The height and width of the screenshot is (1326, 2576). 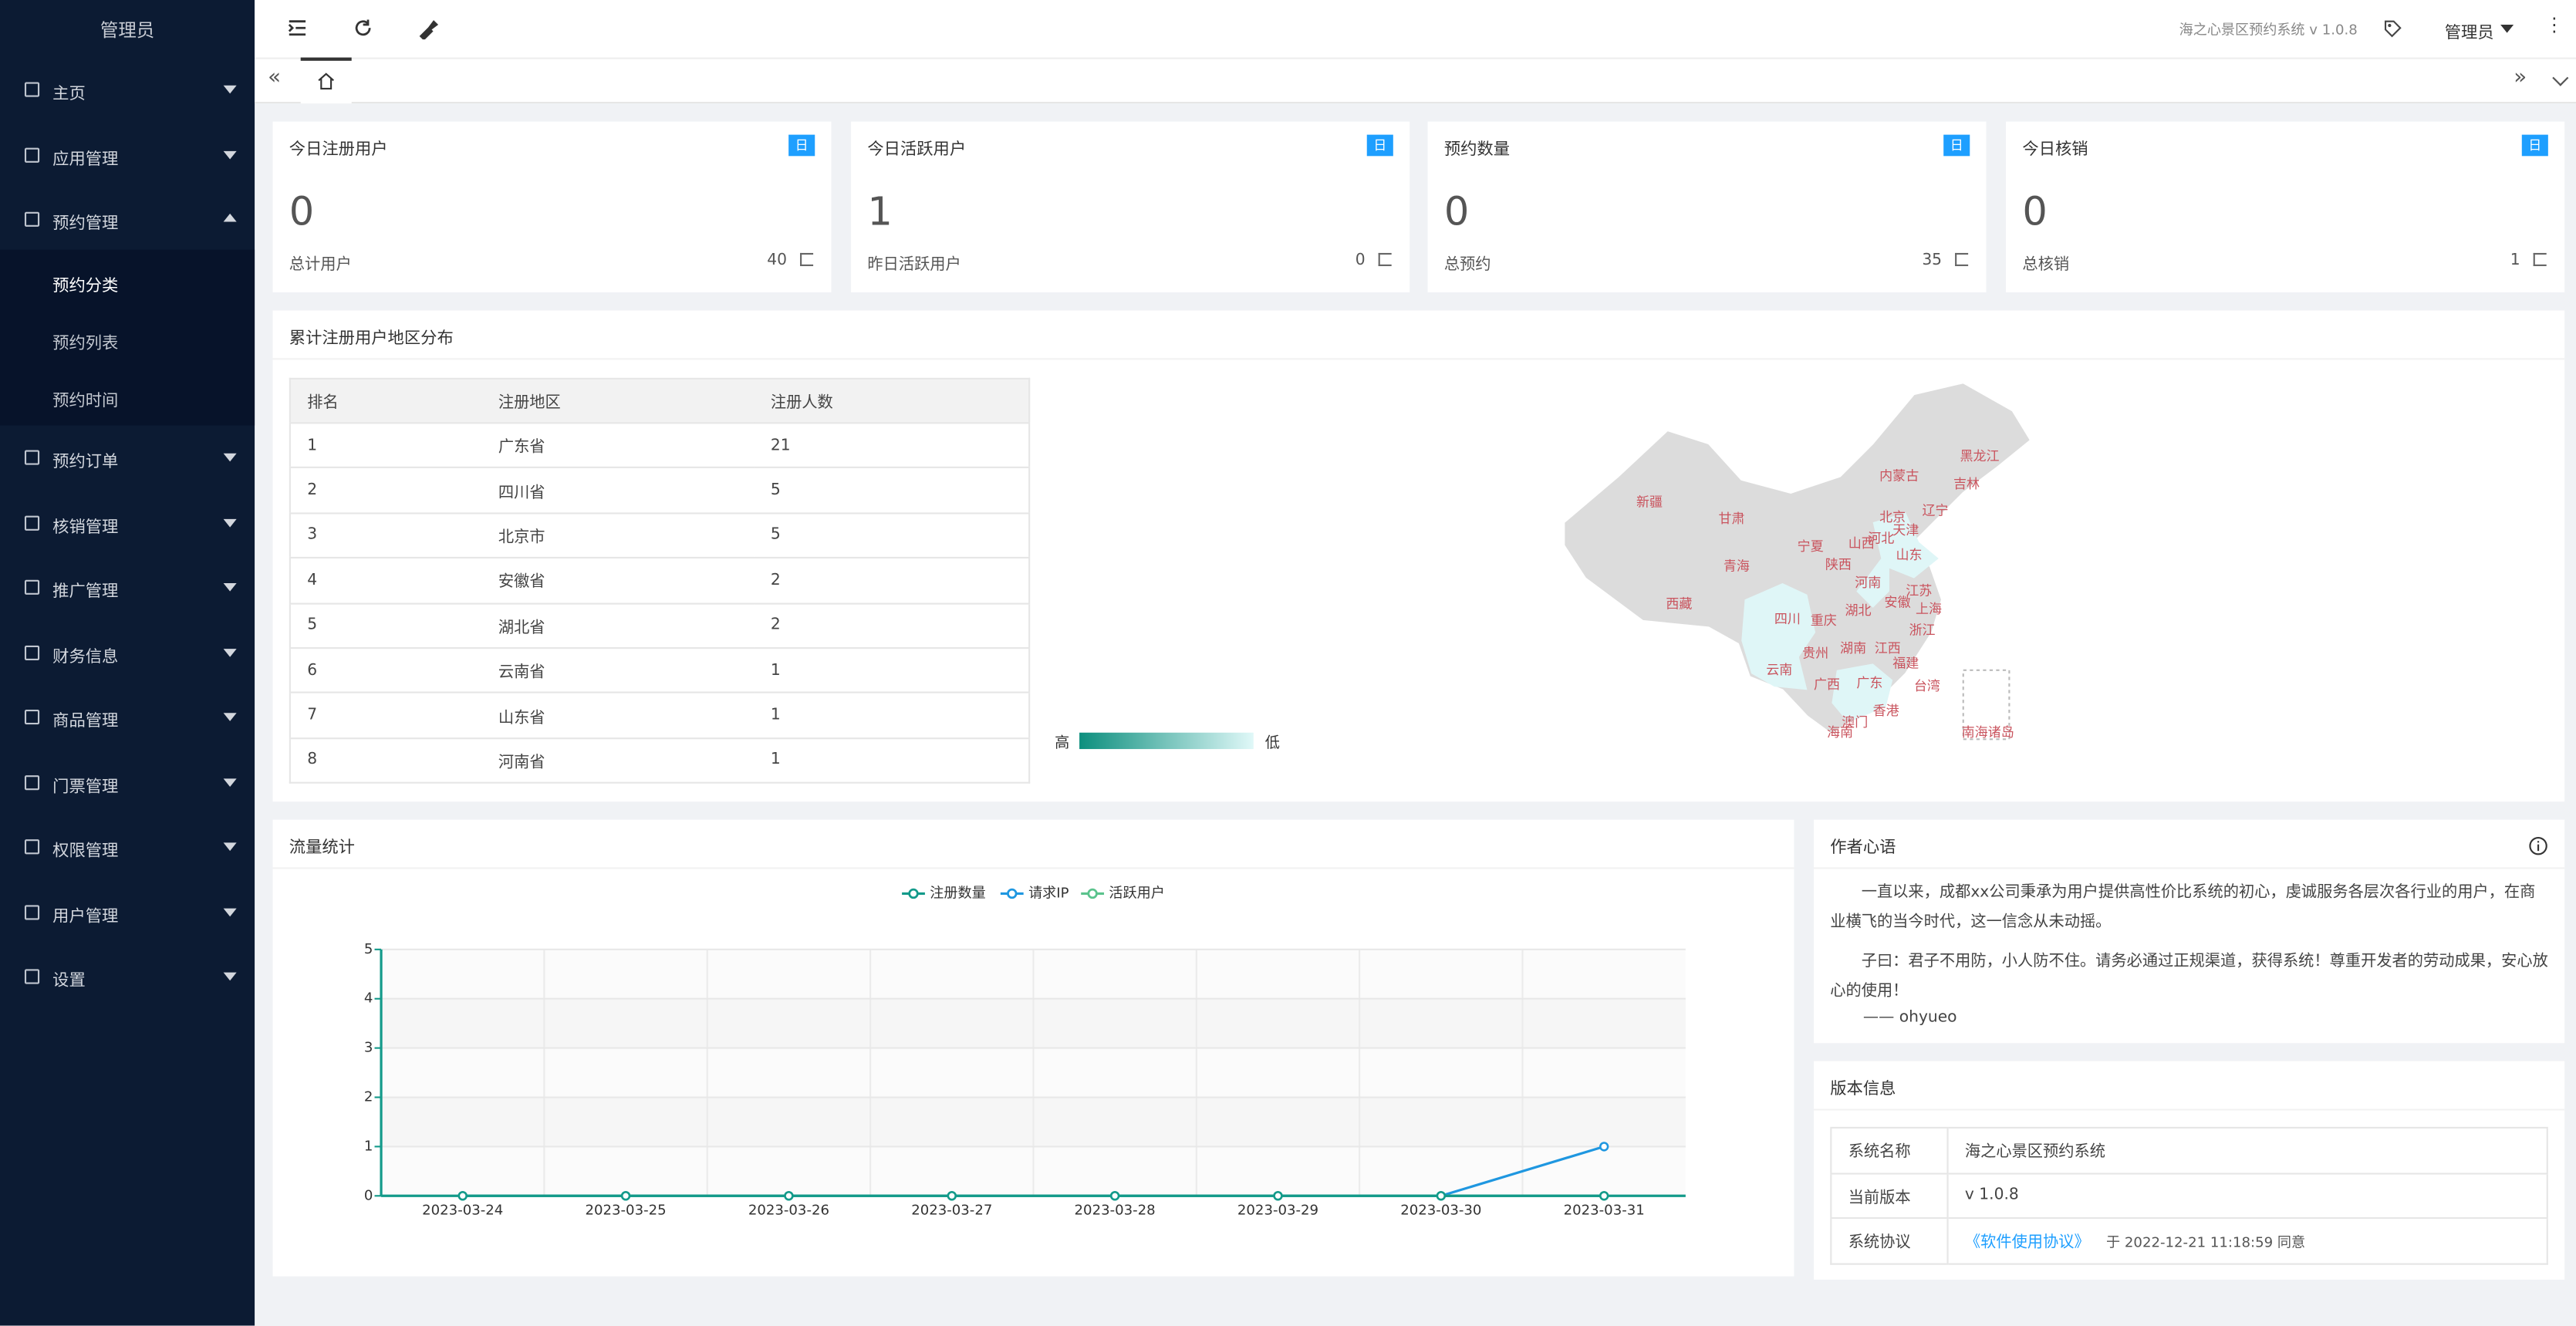 I want to click on menu-item: 主页, so click(x=127, y=89).